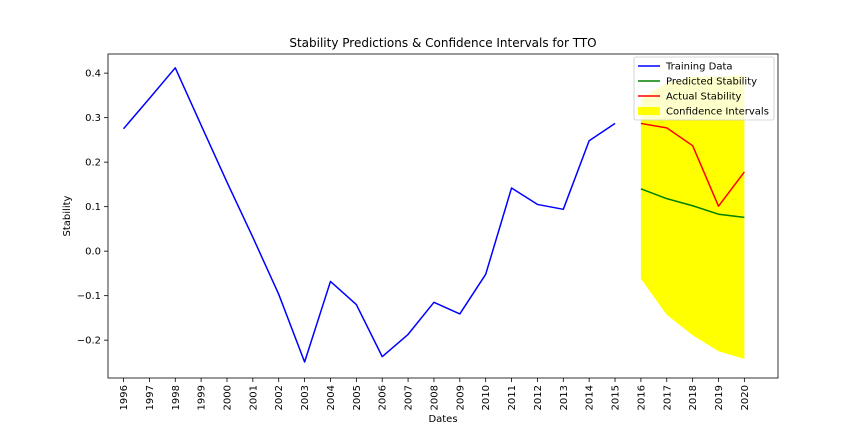 This screenshot has height=432, width=864. I want to click on x-axis-label: Dates, so click(442, 419).